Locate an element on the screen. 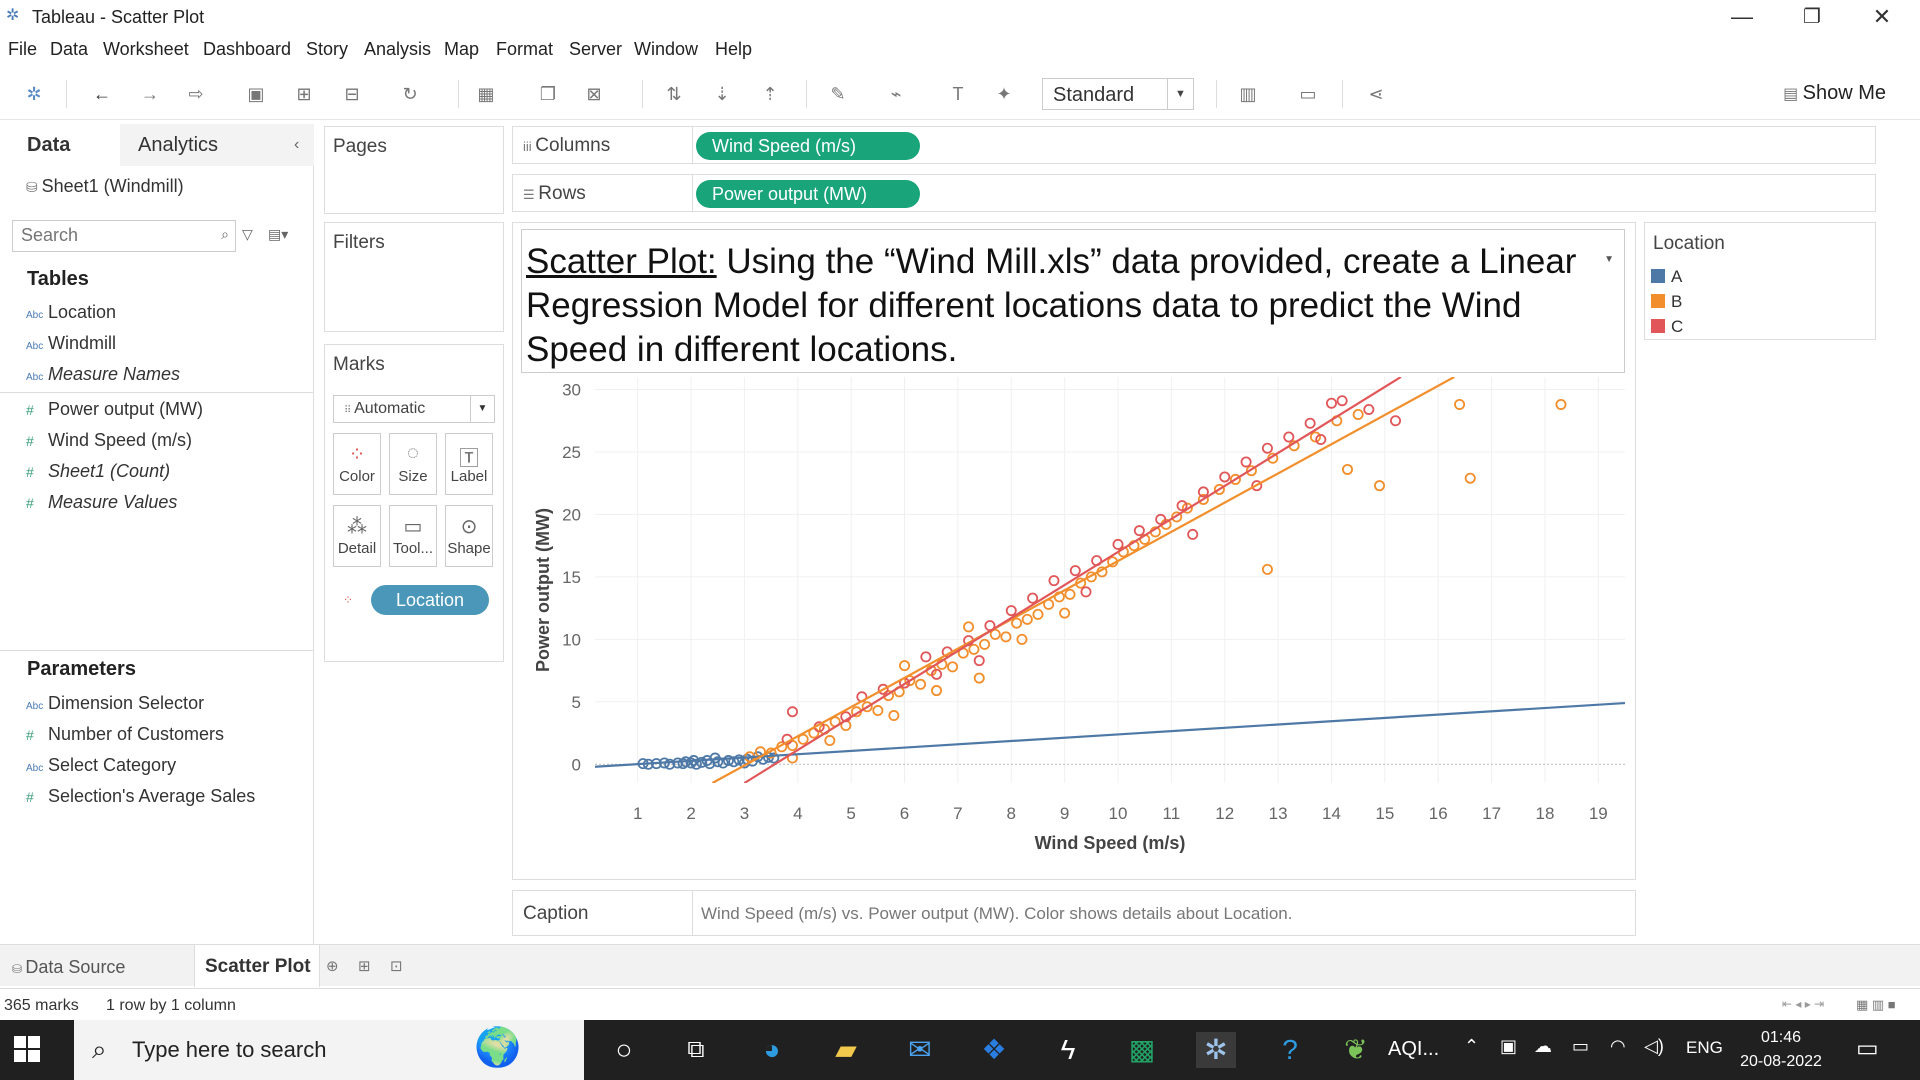  dropbox-icon: ❖ is located at coordinates (994, 1049).